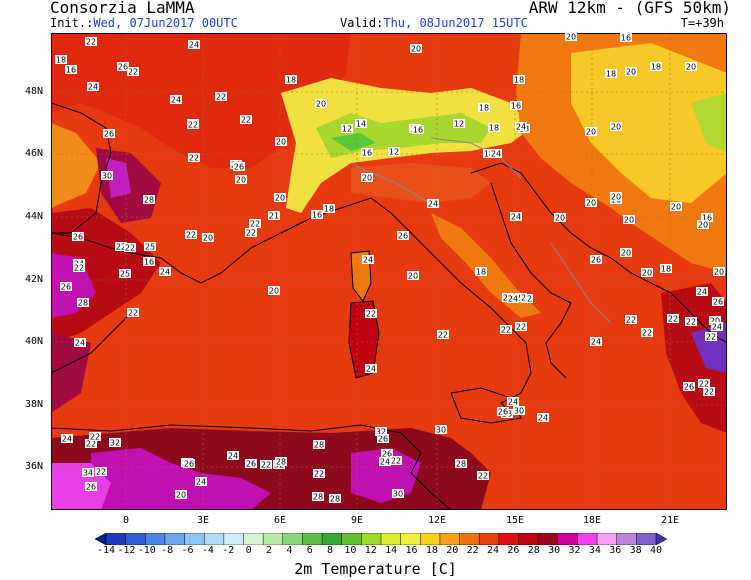 The height and width of the screenshot is (580, 751). I want to click on lon-label-3e: 3E, so click(203, 520).